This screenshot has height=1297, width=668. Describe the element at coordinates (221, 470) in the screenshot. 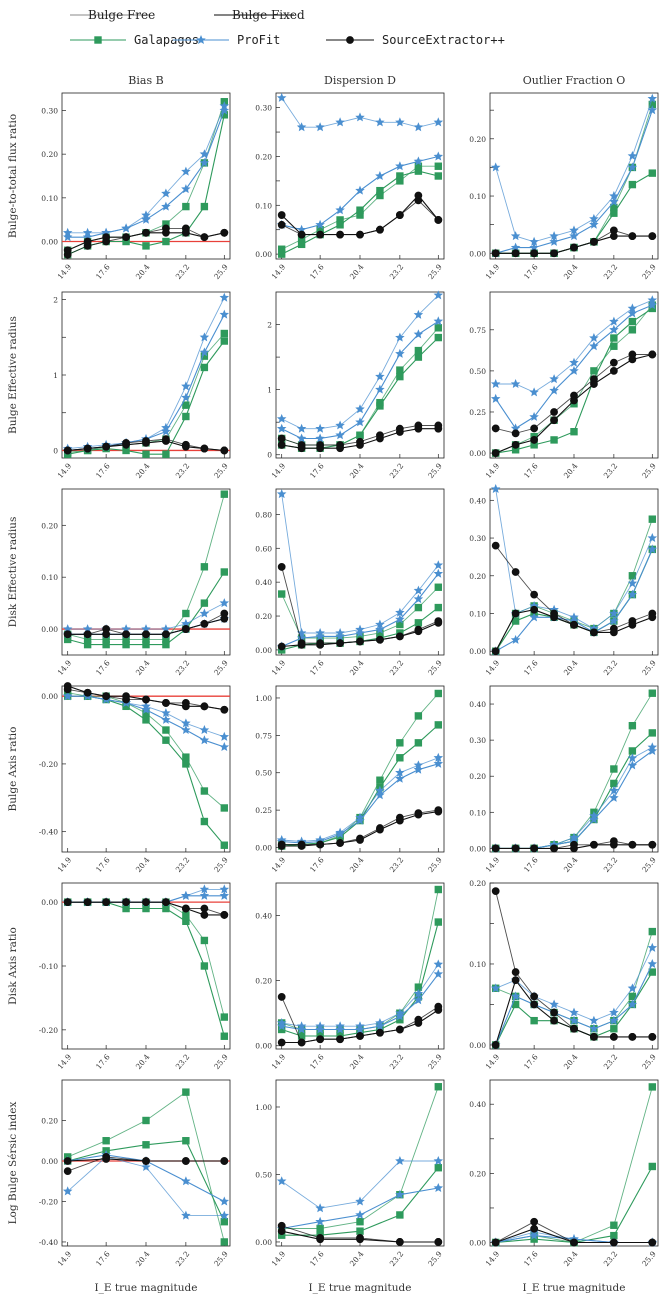

I see `x-tick-label: 25.9` at that location.